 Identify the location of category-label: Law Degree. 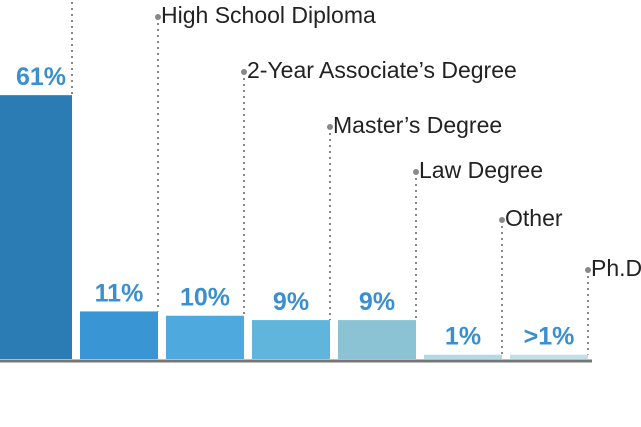
(481, 170).